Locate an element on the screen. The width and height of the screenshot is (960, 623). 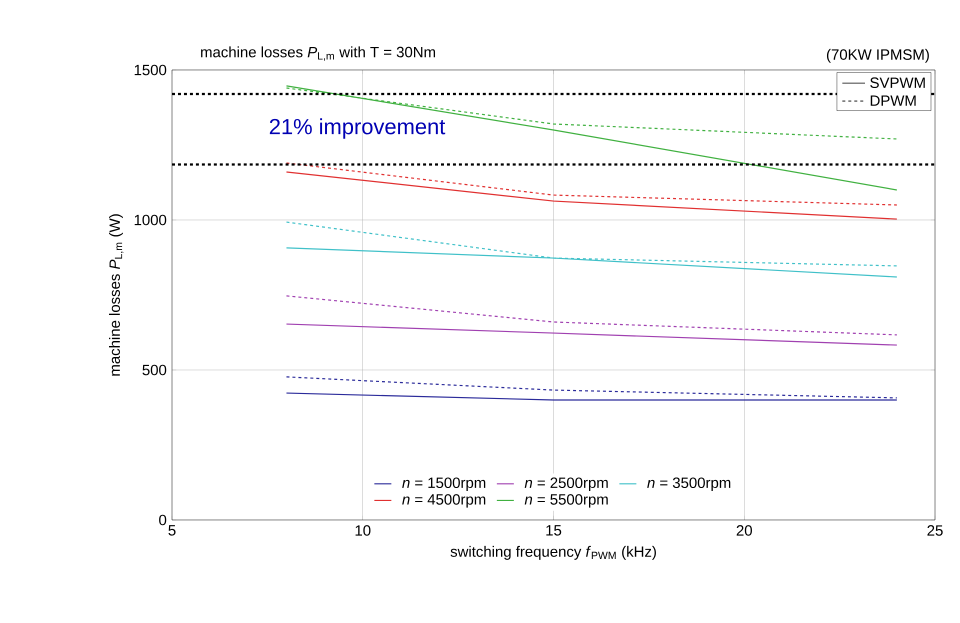
legend-label: n = 2500rpm is located at coordinates (566, 484).